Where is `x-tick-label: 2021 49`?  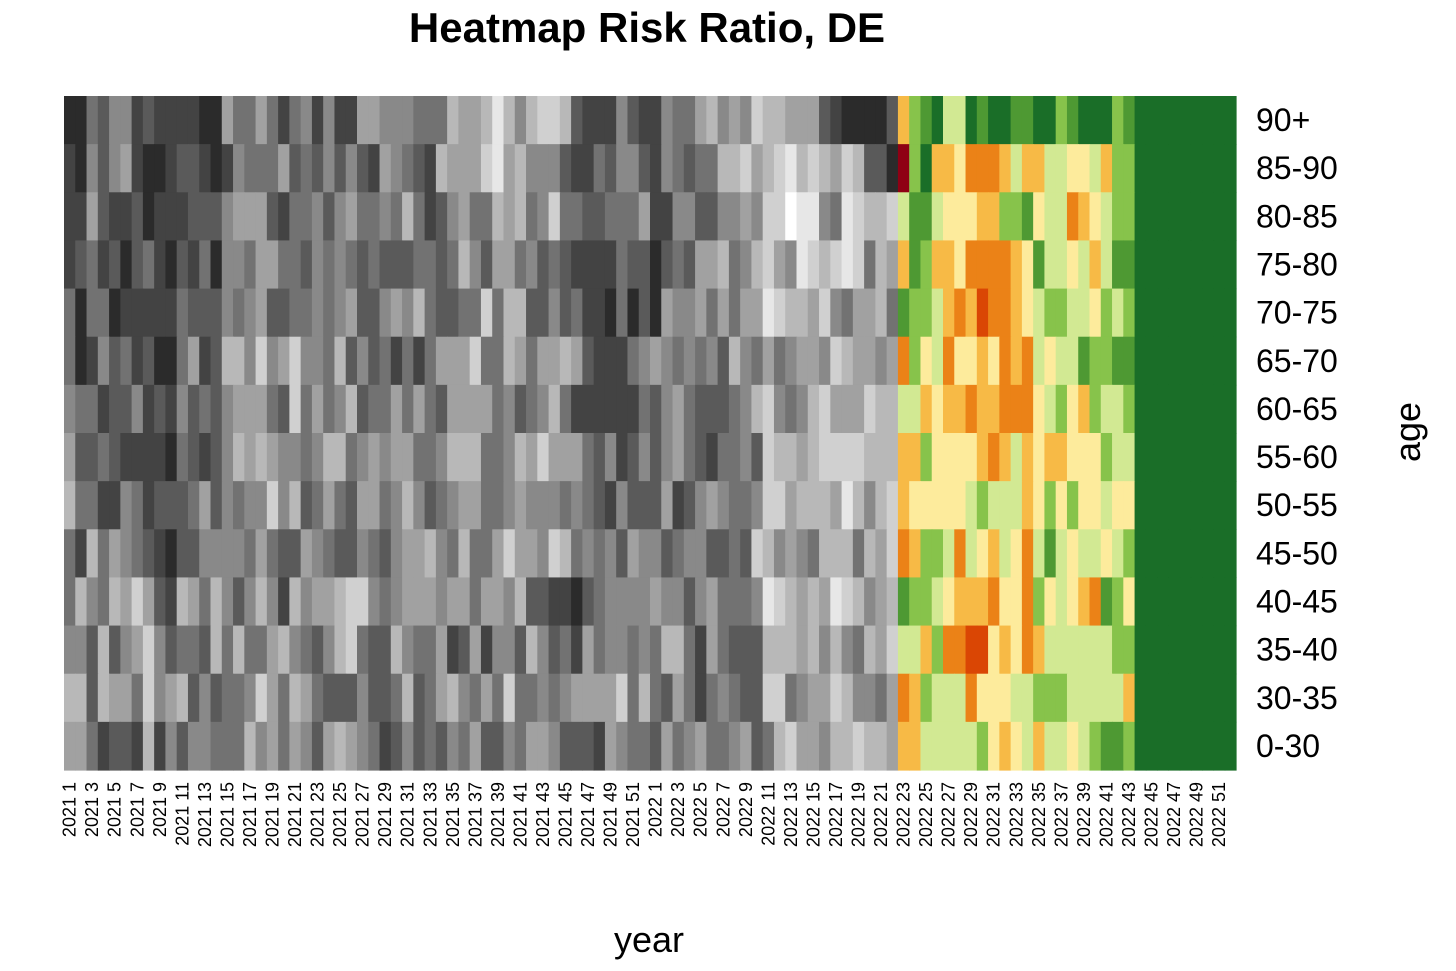
x-tick-label: 2021 49 is located at coordinates (611, 814).